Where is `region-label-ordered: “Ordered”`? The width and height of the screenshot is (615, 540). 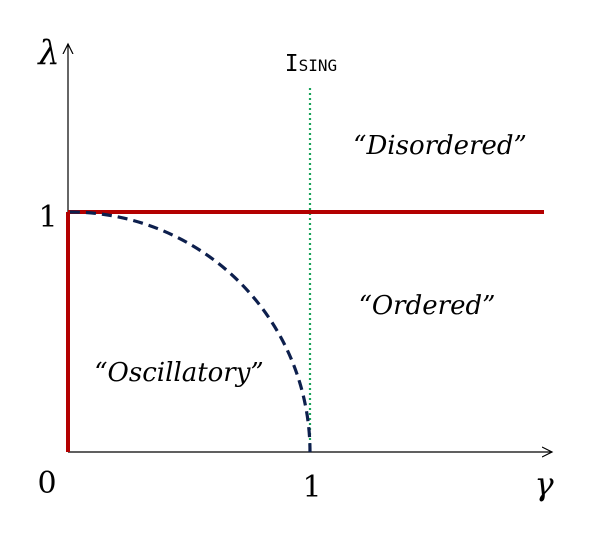
region-label-ordered: “Ordered” is located at coordinates (427, 306).